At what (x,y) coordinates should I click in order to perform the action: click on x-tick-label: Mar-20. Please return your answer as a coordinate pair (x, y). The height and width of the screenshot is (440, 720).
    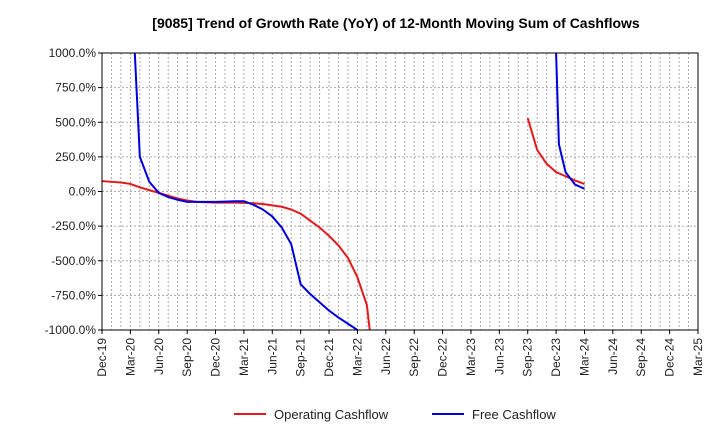
    Looking at the image, I should click on (130, 357).